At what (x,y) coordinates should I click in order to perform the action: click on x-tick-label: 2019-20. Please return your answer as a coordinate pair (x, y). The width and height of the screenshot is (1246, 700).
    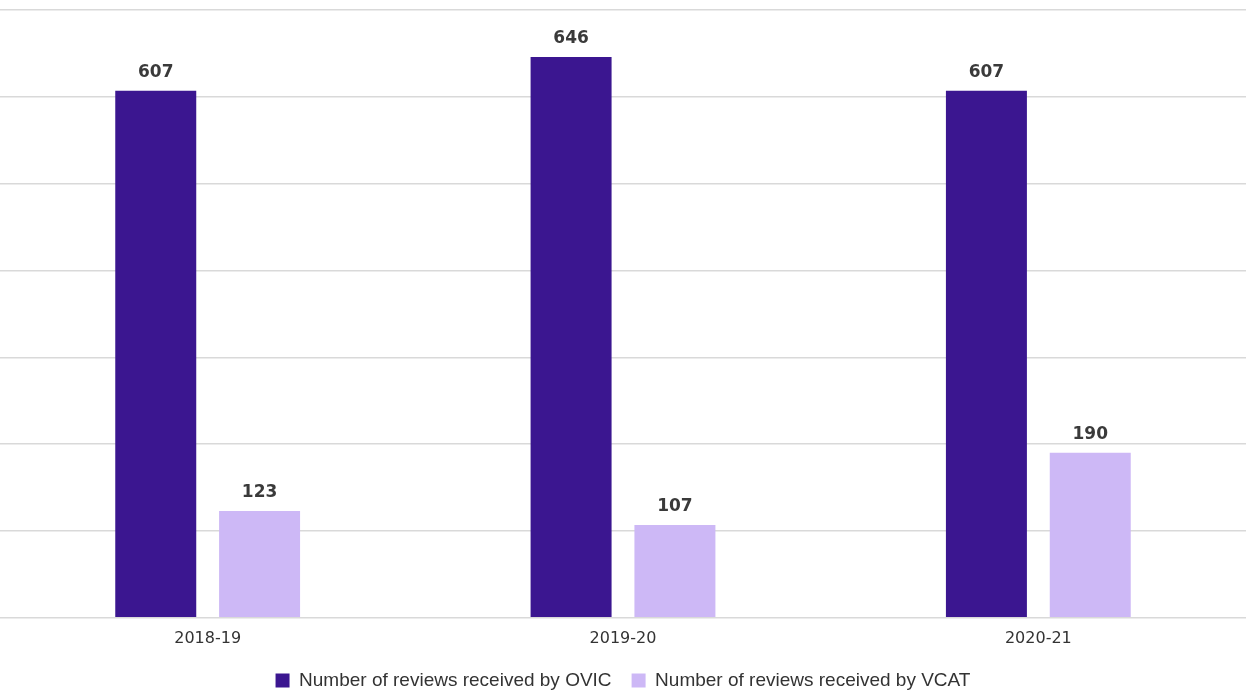
    Looking at the image, I should click on (623, 637).